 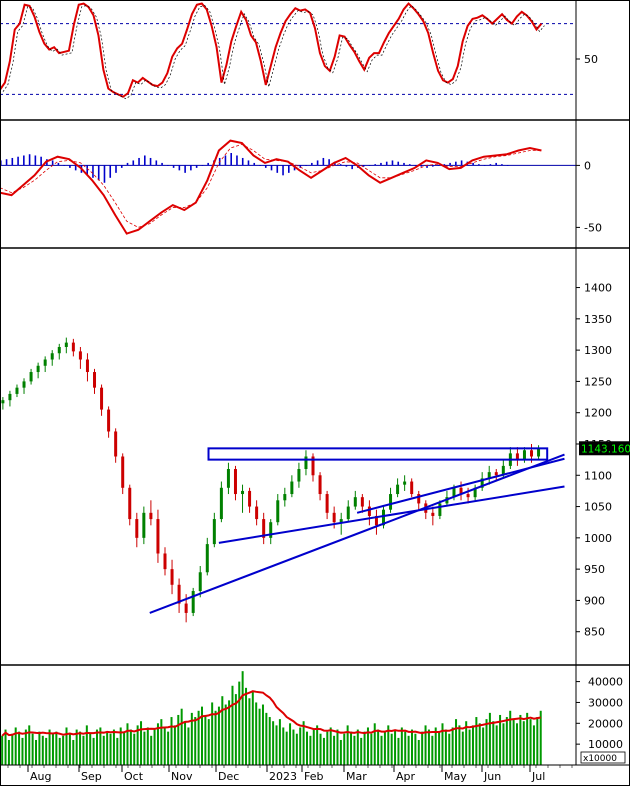 I want to click on month-label: Sep, so click(x=91, y=776).